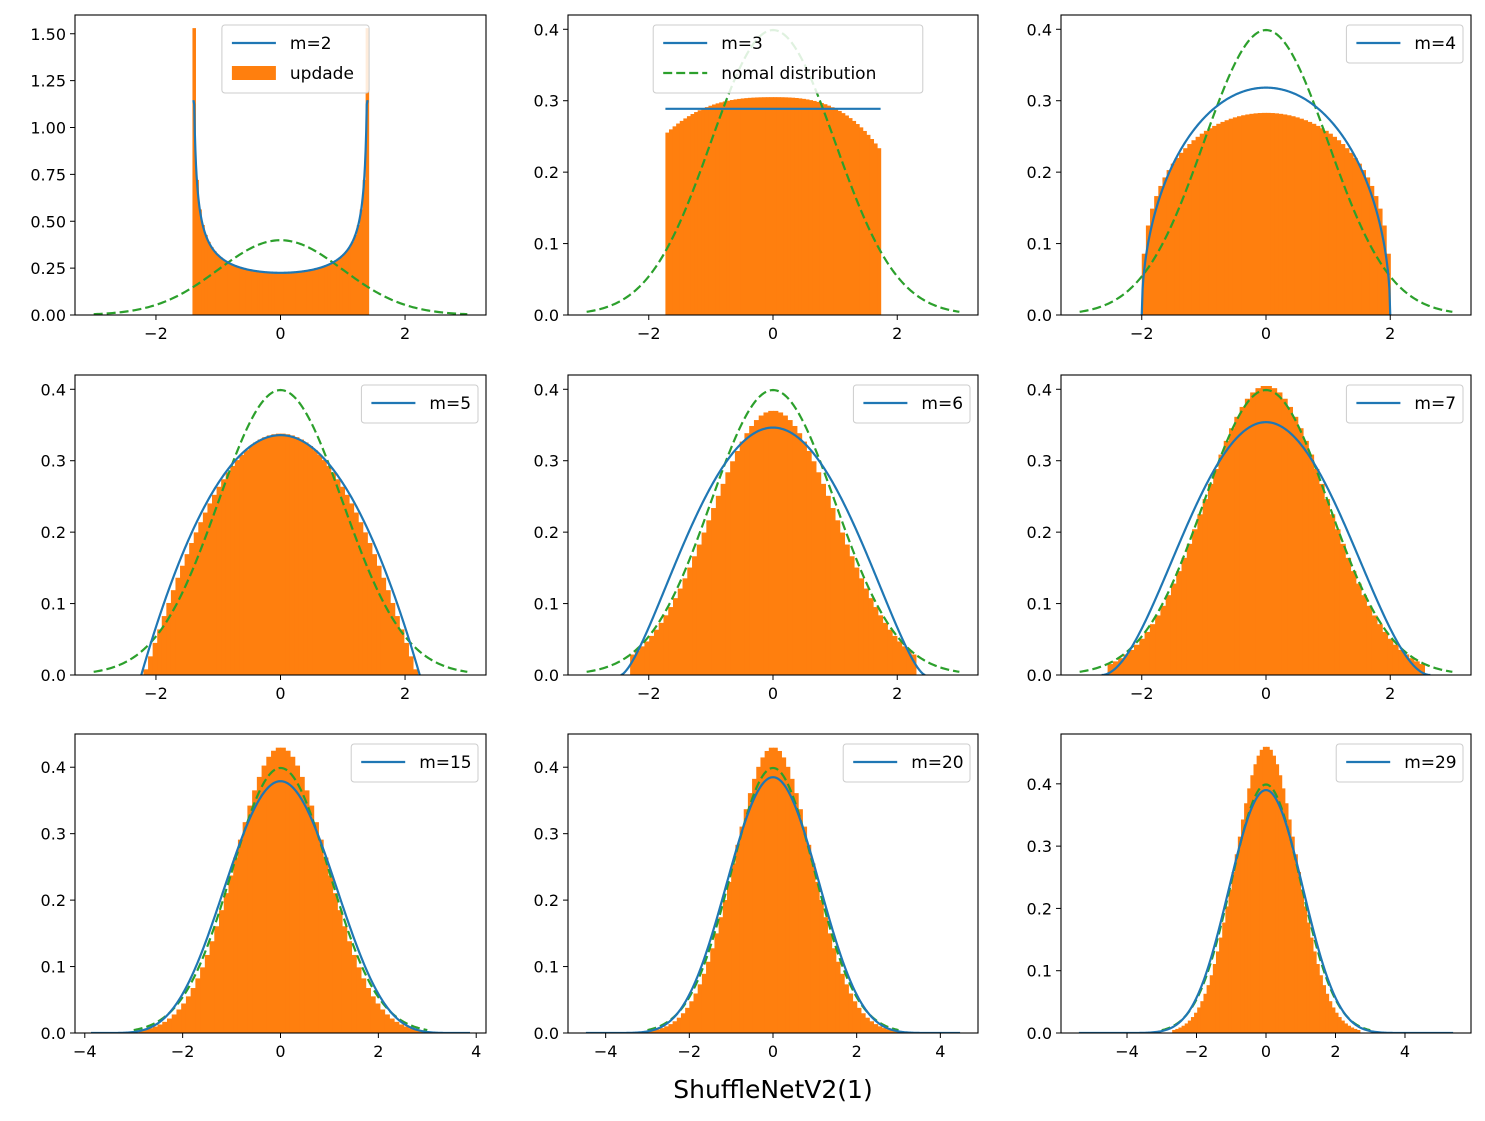  Describe the element at coordinates (546, 389) in the screenshot. I see `y-tick-label: 0.4` at that location.